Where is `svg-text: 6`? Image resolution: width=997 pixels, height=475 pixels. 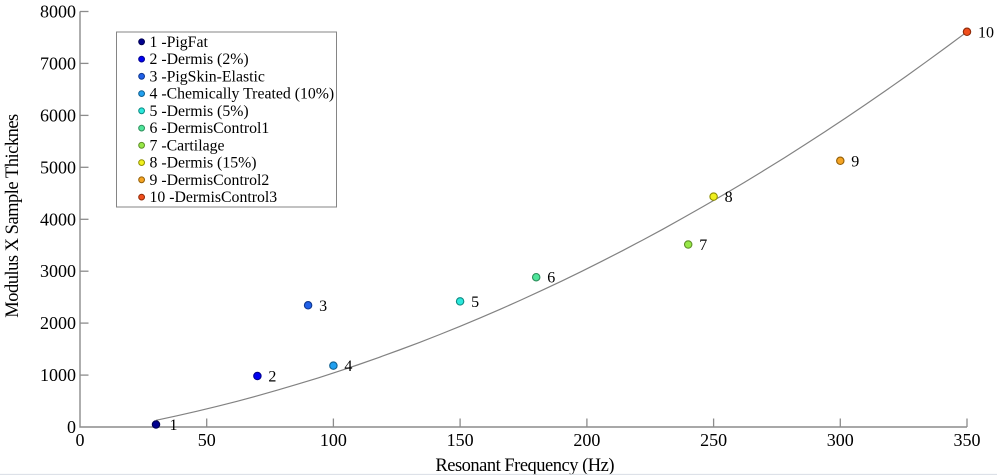
svg-text: 6 is located at coordinates (551, 278).